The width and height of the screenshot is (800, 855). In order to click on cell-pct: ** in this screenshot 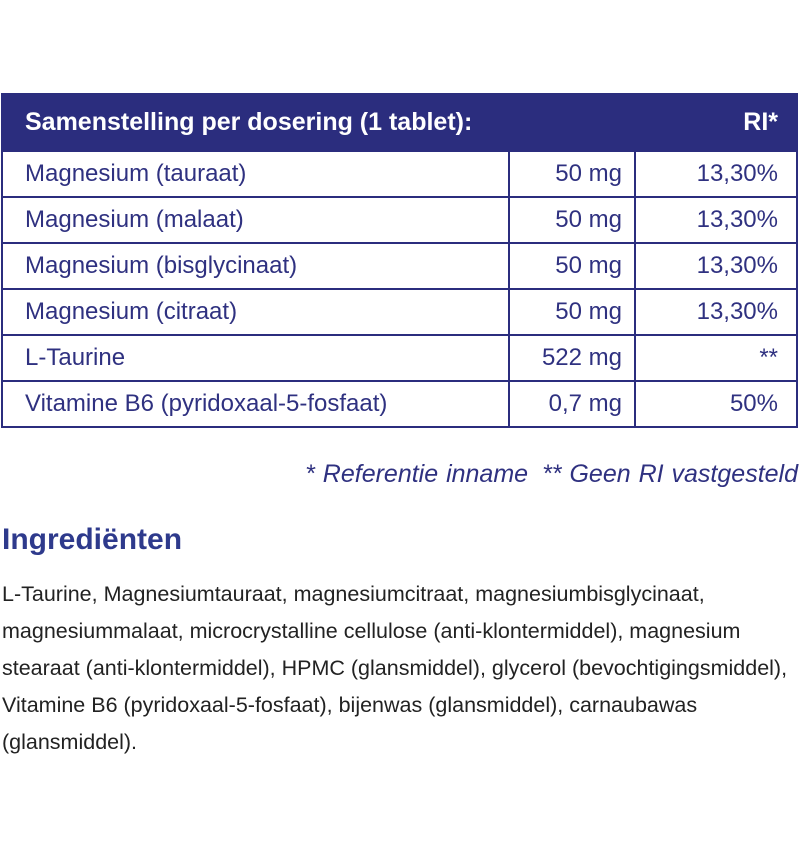, I will do `click(716, 358)`.